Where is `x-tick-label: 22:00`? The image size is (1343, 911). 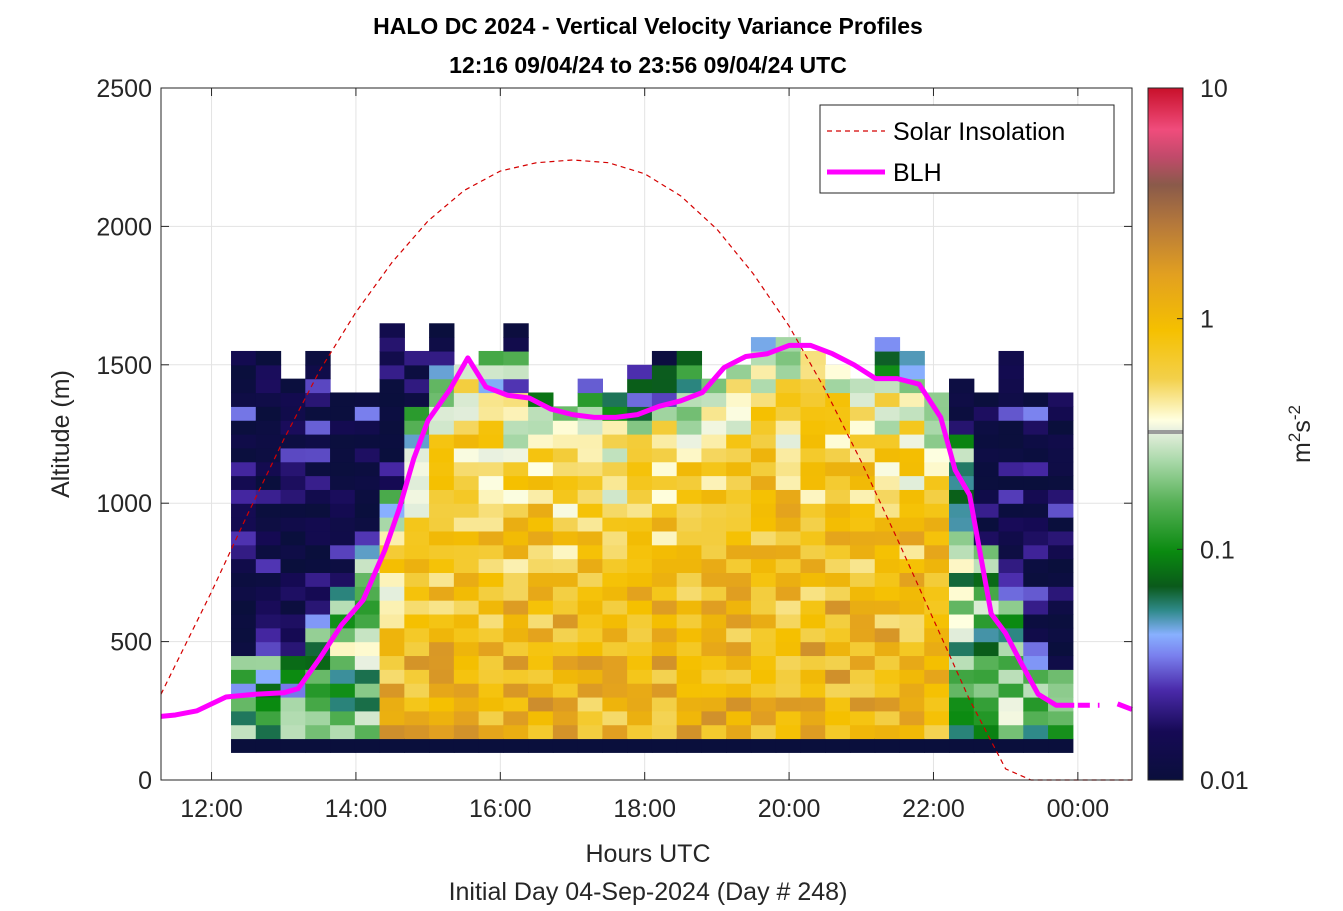
x-tick-label: 22:00 is located at coordinates (933, 809).